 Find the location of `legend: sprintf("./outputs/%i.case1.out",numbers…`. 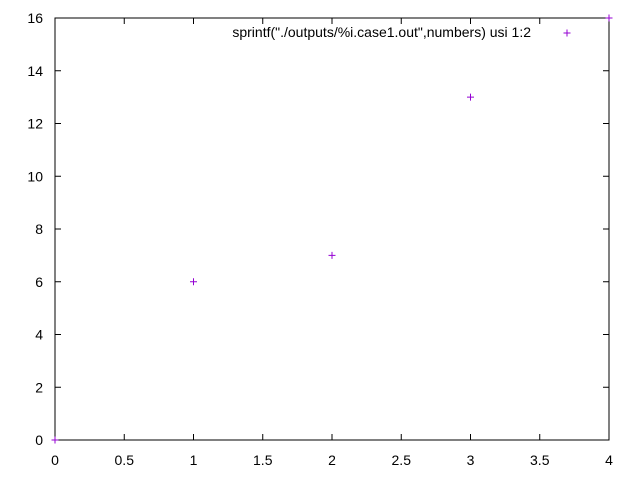

legend: sprintf("./outputs/%i.case1.out",numbers… is located at coordinates (401, 32).